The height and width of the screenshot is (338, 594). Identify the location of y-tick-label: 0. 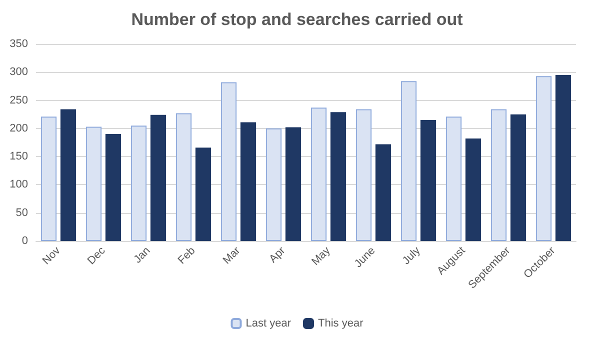
(25, 241).